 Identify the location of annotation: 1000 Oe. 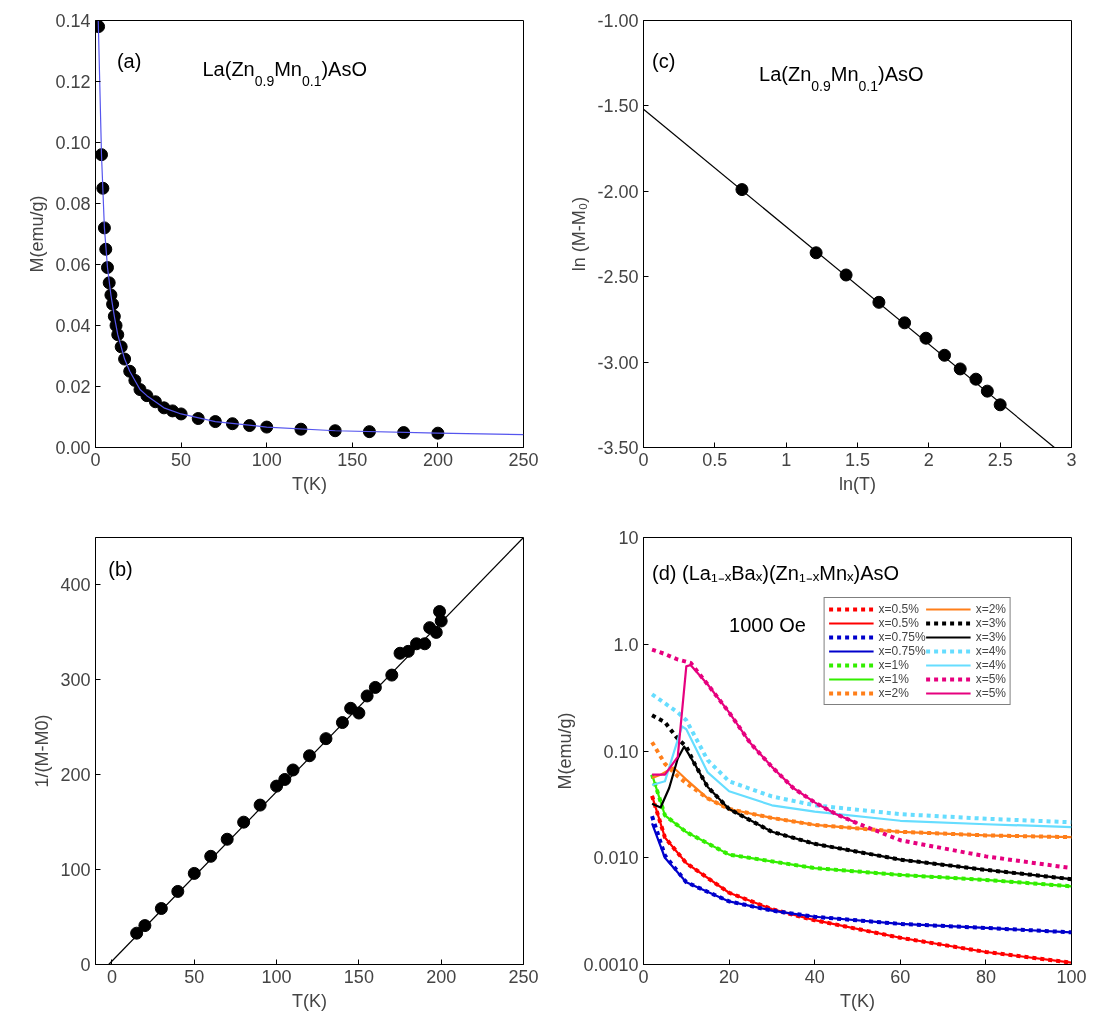
(767, 624).